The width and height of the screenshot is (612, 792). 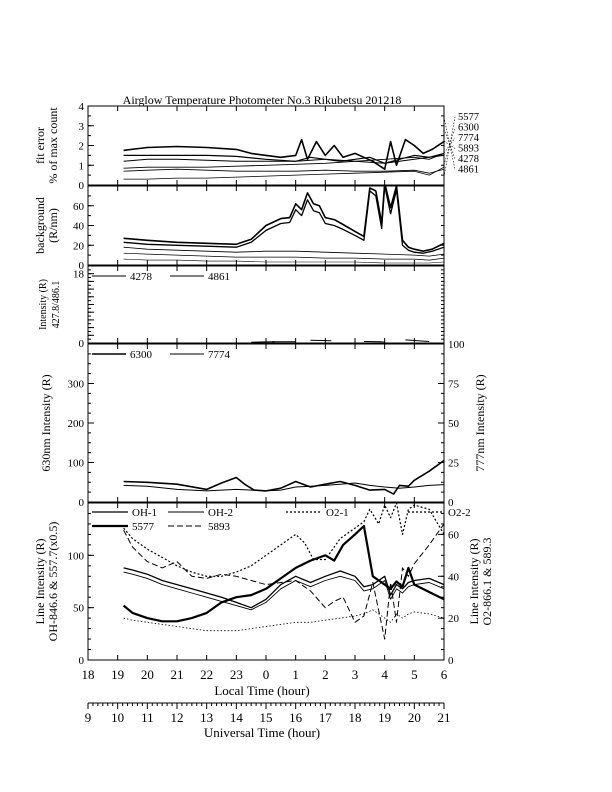 I want to click on local-time-tick-label: 4, so click(x=384, y=674).